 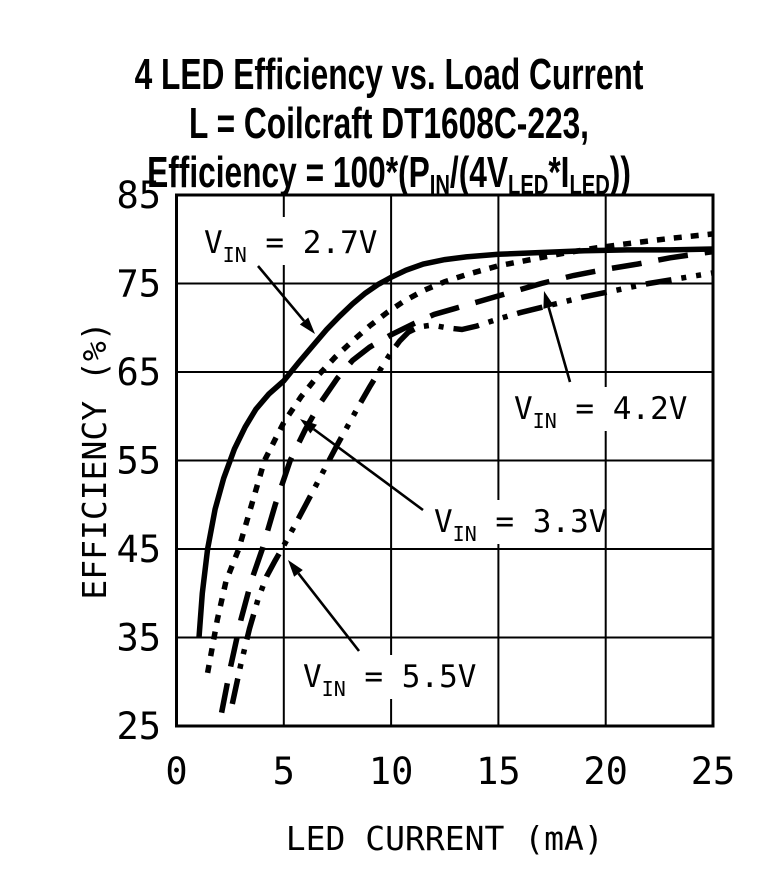 What do you see at coordinates (439, 184) in the screenshot?
I see `title-subscript: IN` at bounding box center [439, 184].